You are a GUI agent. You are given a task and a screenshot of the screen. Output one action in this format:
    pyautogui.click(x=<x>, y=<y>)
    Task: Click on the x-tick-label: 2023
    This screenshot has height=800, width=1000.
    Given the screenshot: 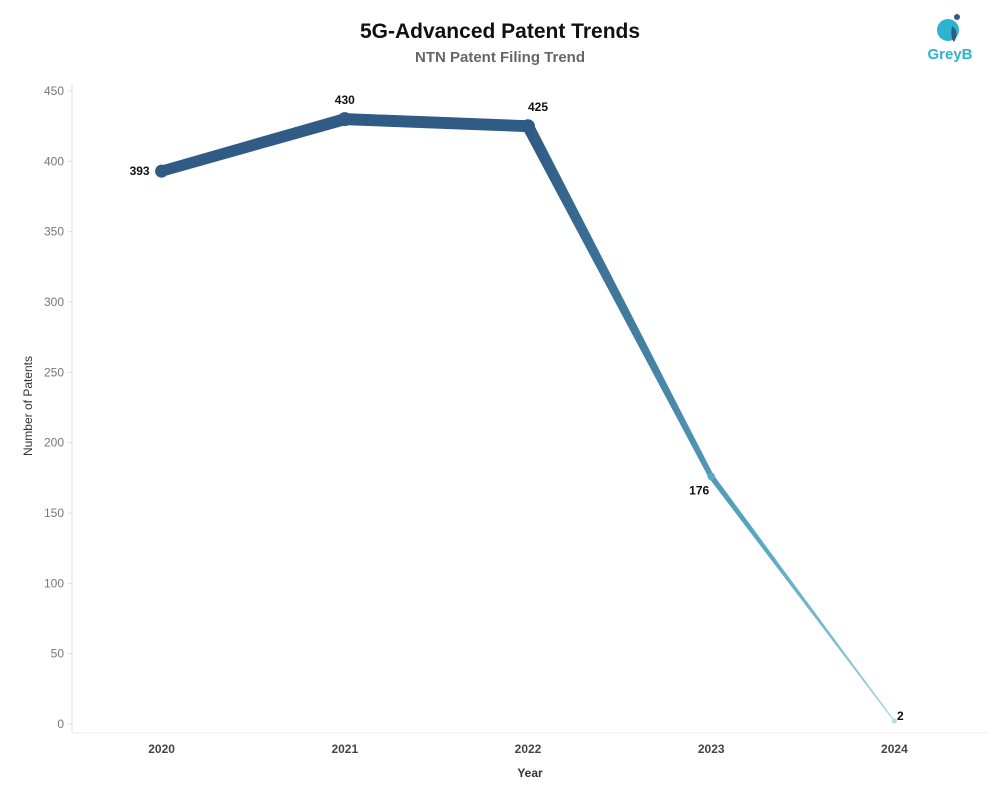 What is the action you would take?
    pyautogui.click(x=711, y=749)
    